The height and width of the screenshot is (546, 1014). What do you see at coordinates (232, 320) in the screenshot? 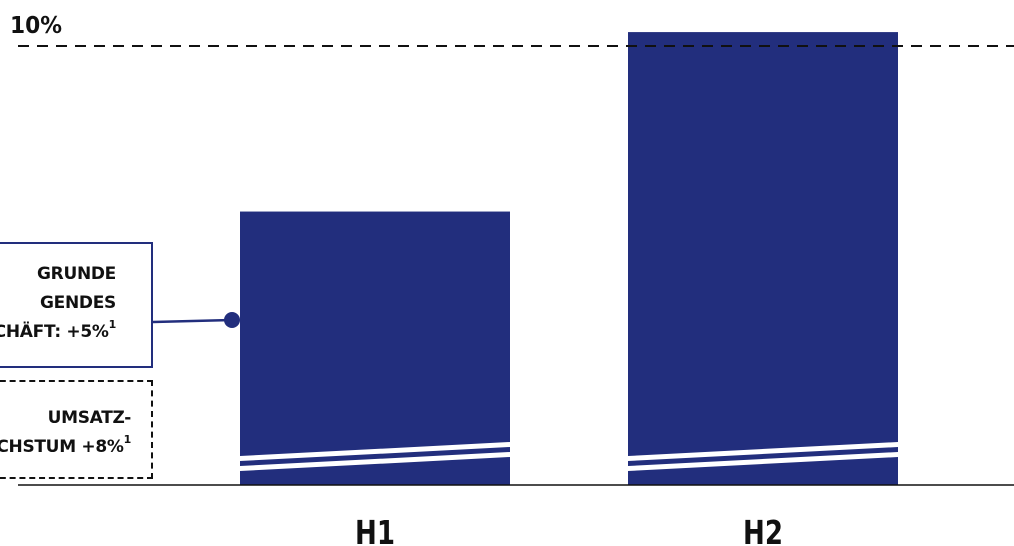
I see `connector-dot` at bounding box center [232, 320].